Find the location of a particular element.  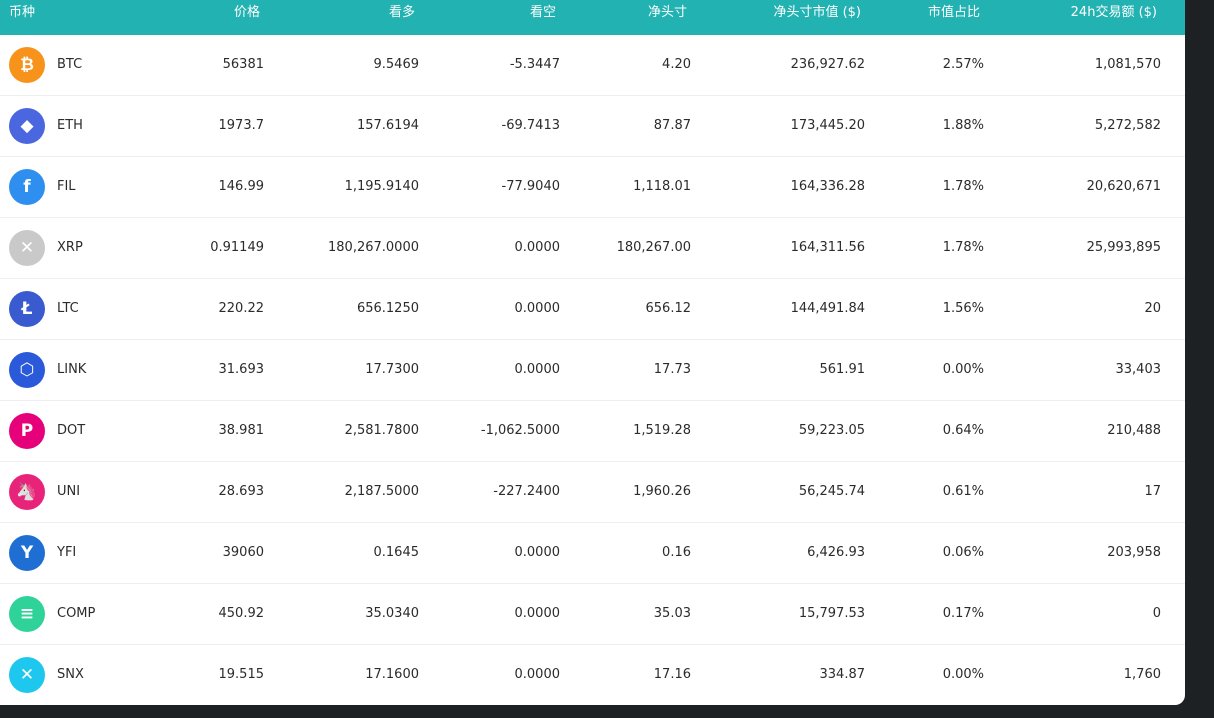

price-cell: 220.22 is located at coordinates (241, 308).